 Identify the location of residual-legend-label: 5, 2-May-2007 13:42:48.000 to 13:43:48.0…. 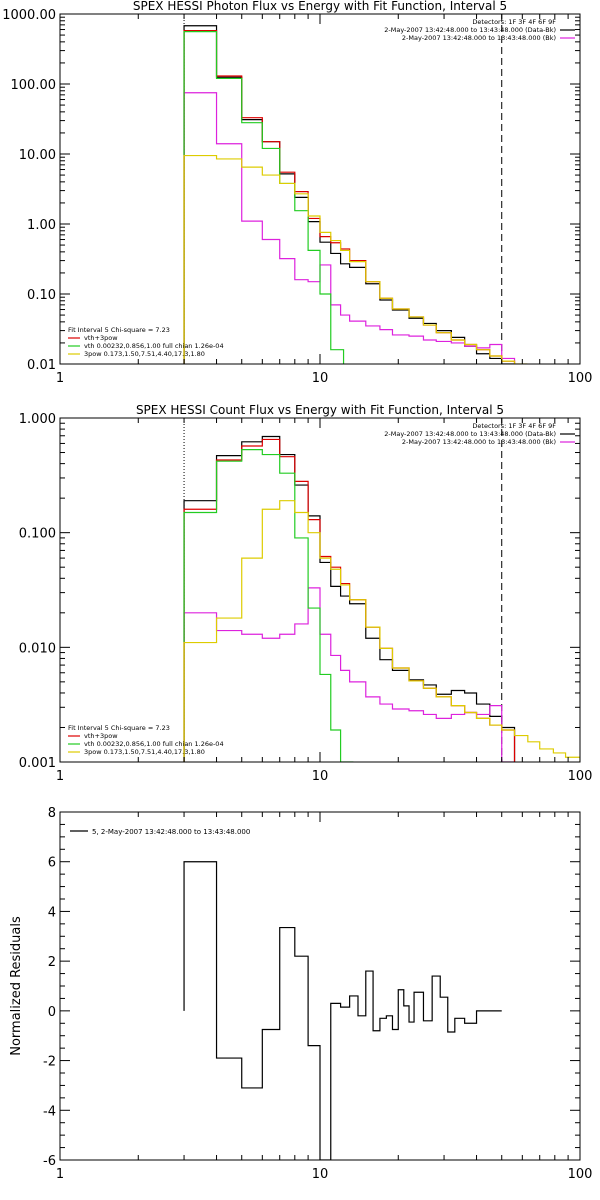
(171, 832).